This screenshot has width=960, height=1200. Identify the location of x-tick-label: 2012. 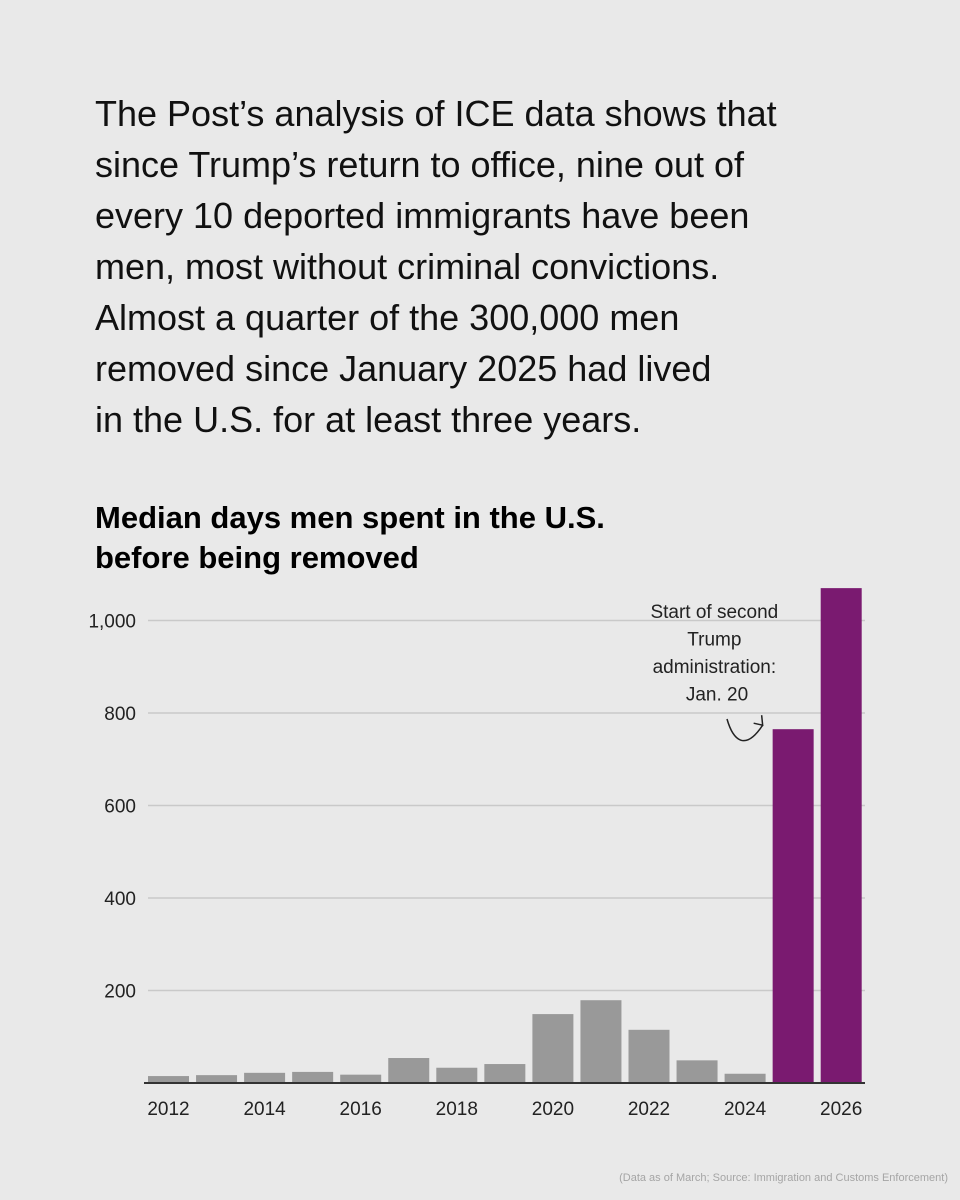
(168, 1109).